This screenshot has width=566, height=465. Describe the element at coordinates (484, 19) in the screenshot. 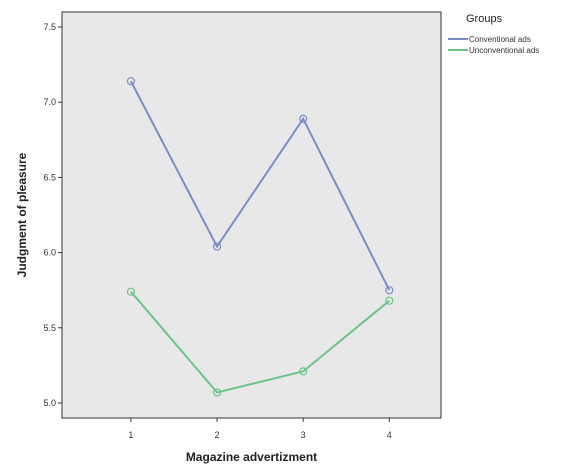

I see `legend-title: Groups` at that location.